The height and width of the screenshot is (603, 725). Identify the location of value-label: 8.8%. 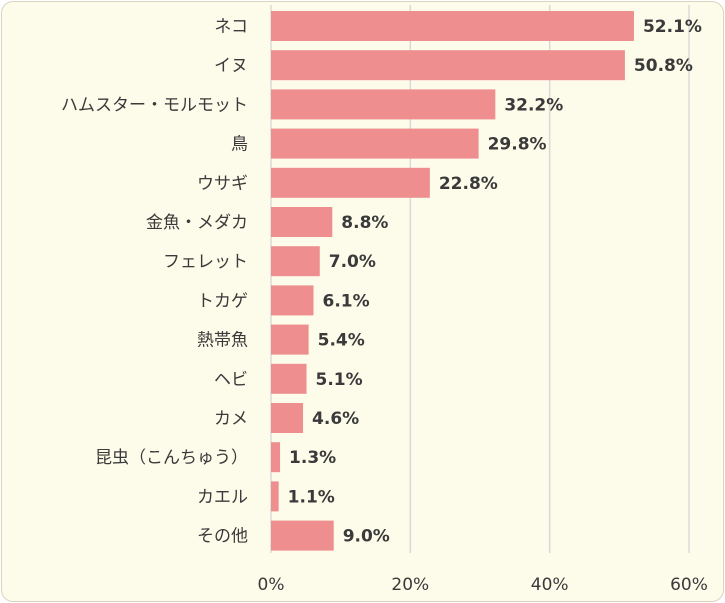
(364, 223).